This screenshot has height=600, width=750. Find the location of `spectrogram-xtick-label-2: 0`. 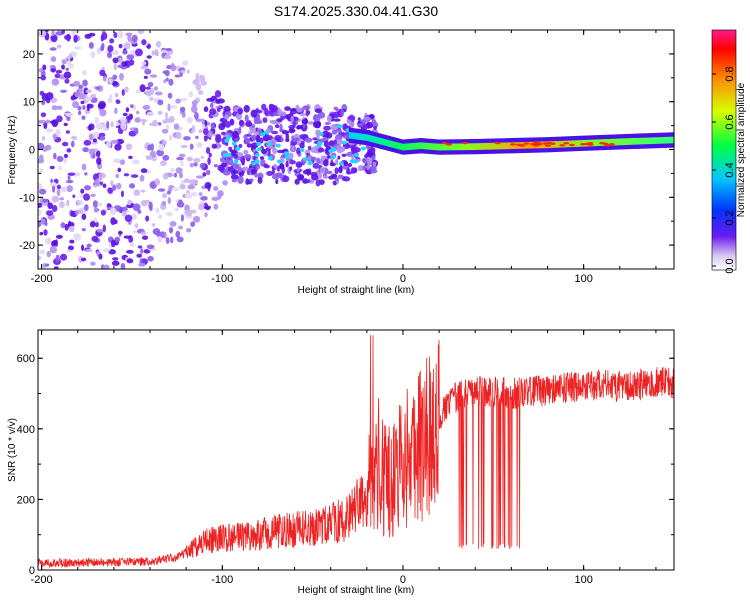

spectrogram-xtick-label-2: 0 is located at coordinates (403, 279).